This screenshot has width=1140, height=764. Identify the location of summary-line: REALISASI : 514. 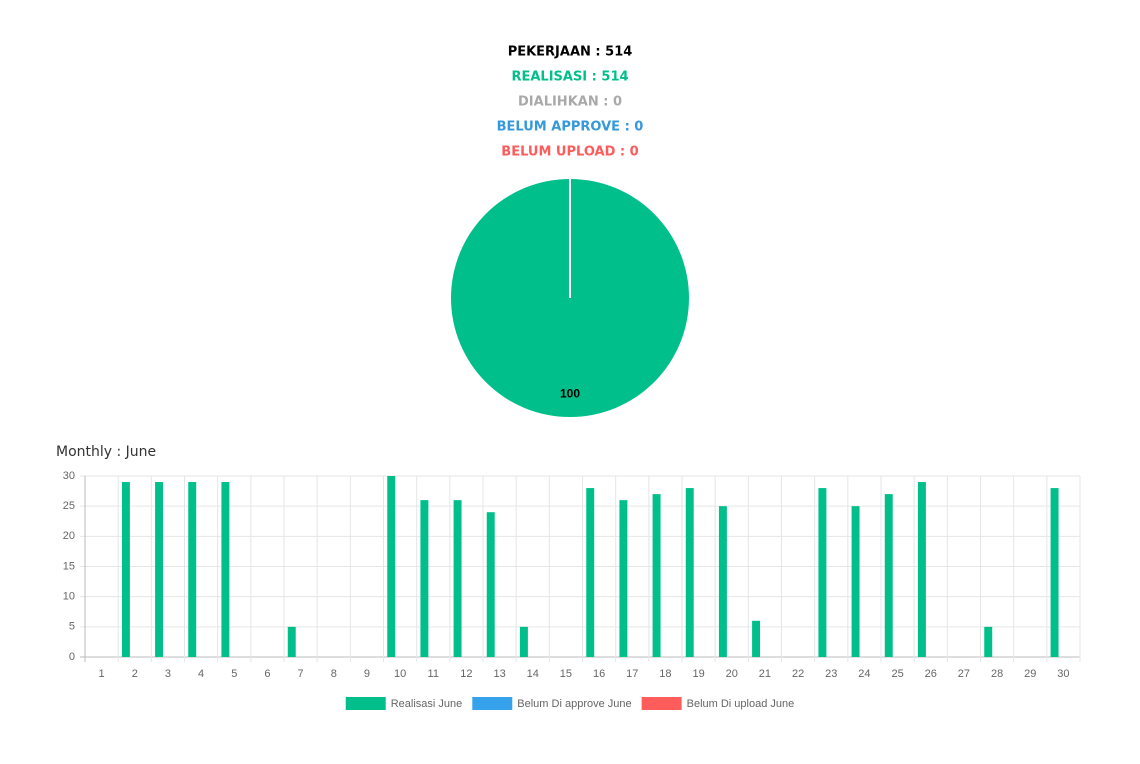
(569, 77).